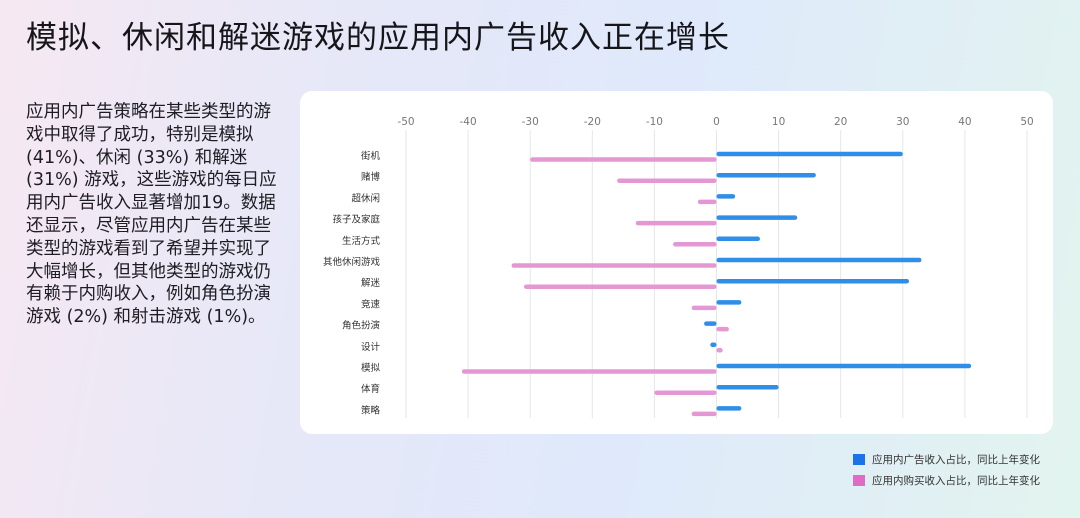  Describe the element at coordinates (964, 122) in the screenshot. I see `x-tick-label: 40` at that location.